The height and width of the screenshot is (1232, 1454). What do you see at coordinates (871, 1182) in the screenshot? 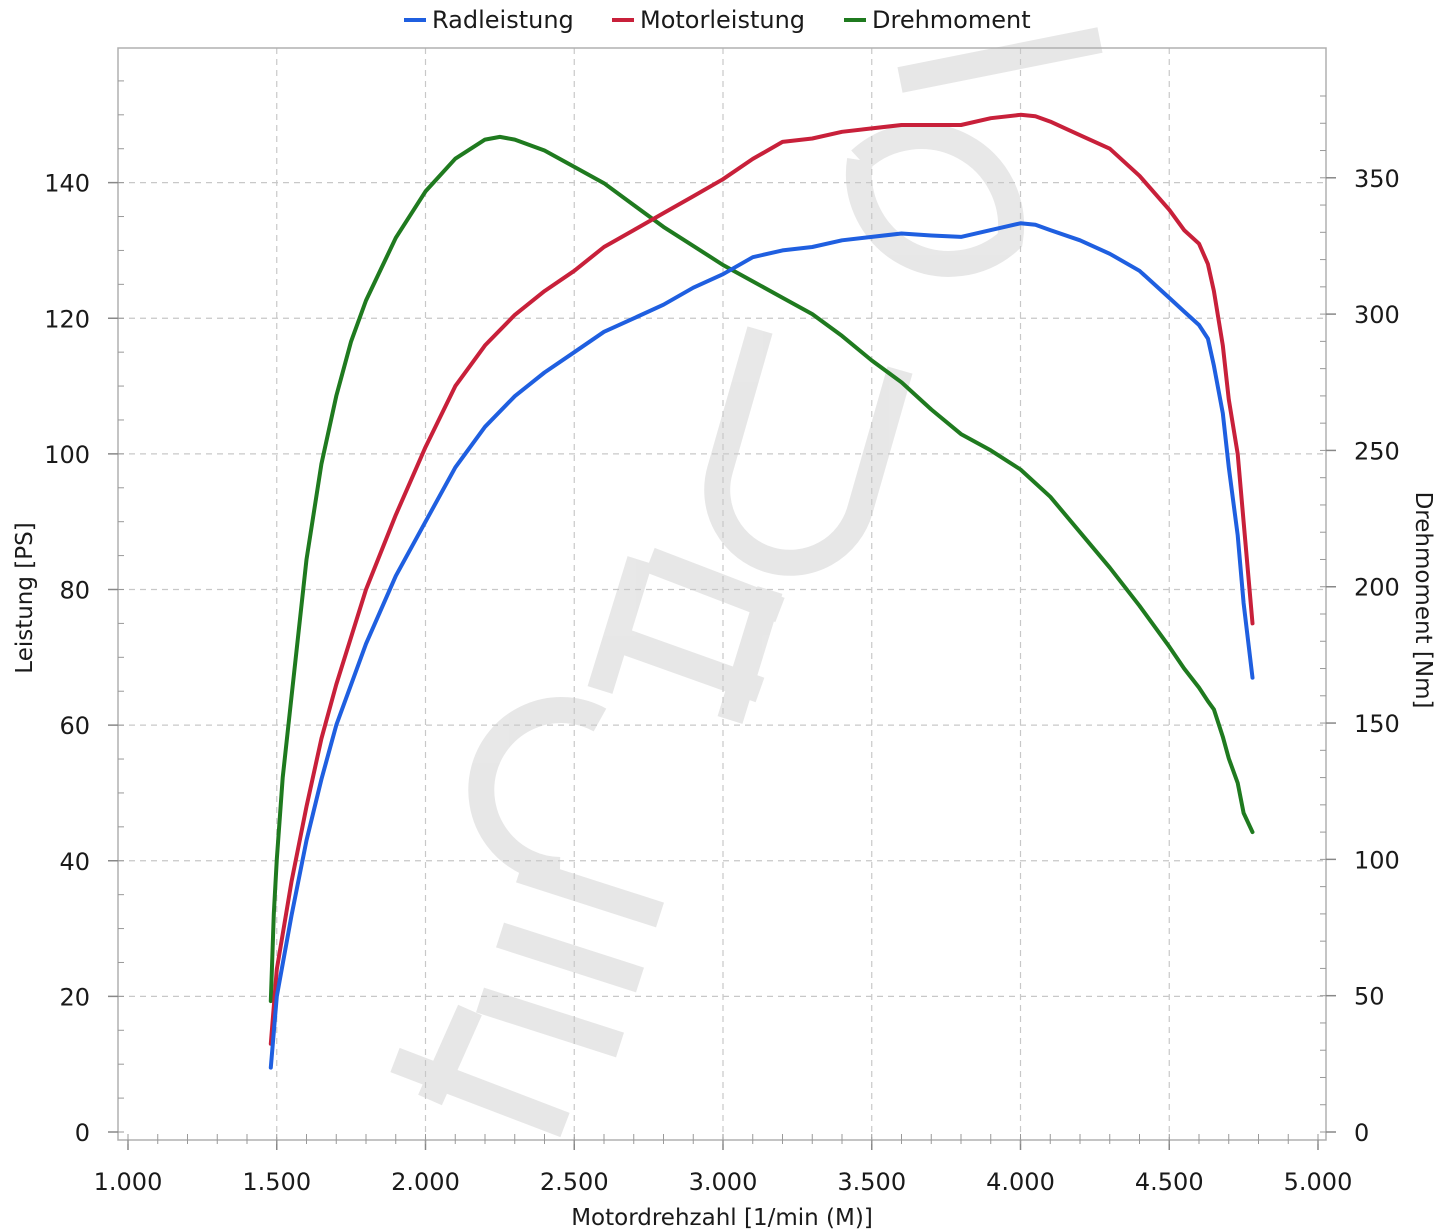
I see `x-tick-label: 3.500` at bounding box center [871, 1182].